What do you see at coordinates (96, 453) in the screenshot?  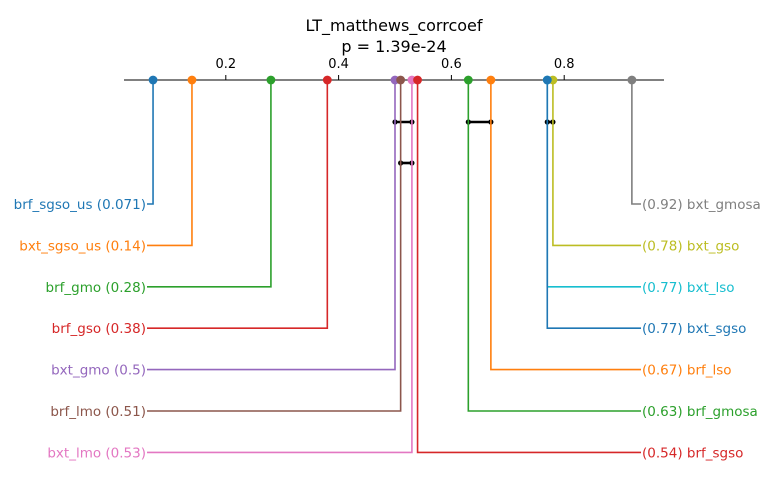 I see `label-bxt_lmo: bxt_lmo (0.53)` at bounding box center [96, 453].